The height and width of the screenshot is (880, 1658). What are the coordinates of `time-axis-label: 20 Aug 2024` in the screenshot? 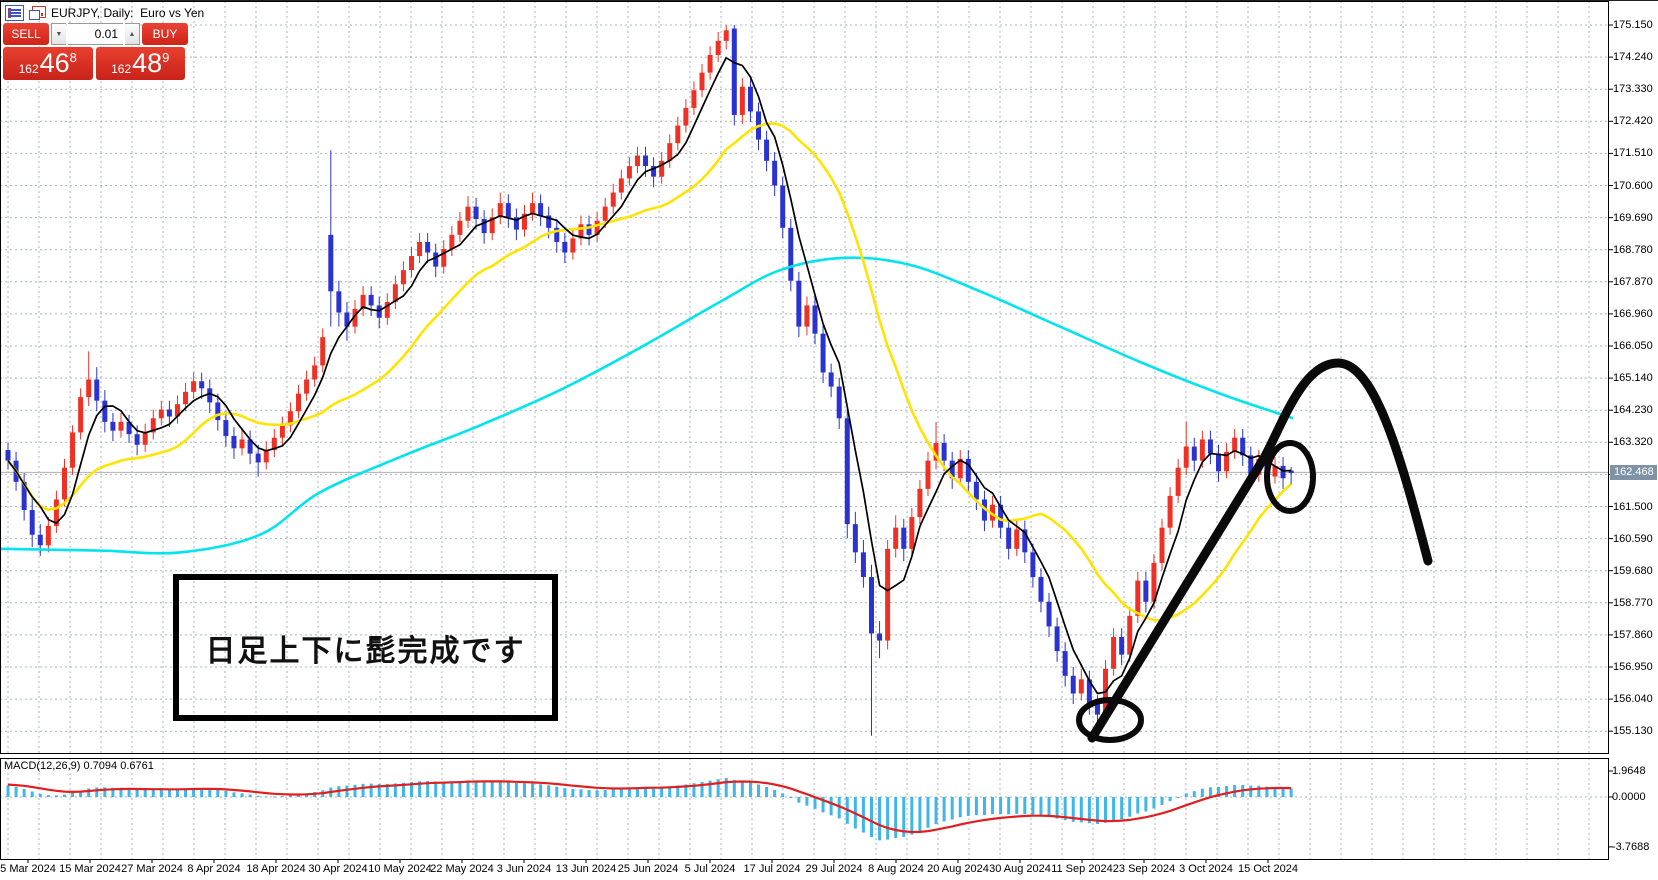 It's located at (958, 869).